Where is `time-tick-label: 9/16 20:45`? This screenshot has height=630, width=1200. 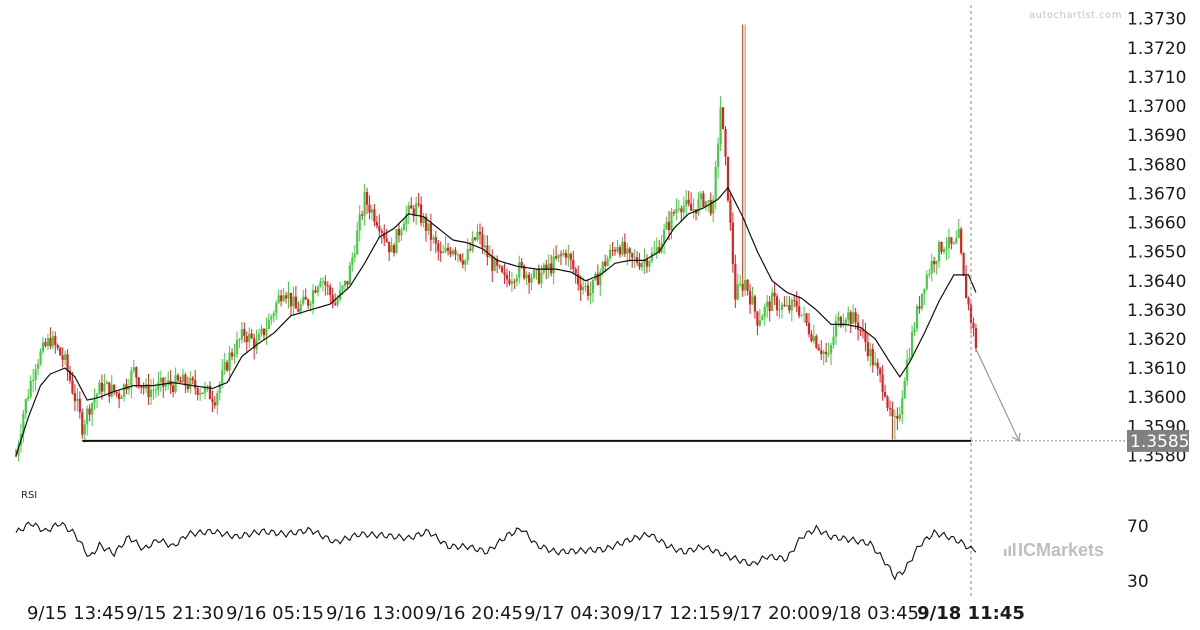
time-tick-label: 9/16 20:45 is located at coordinates (474, 613).